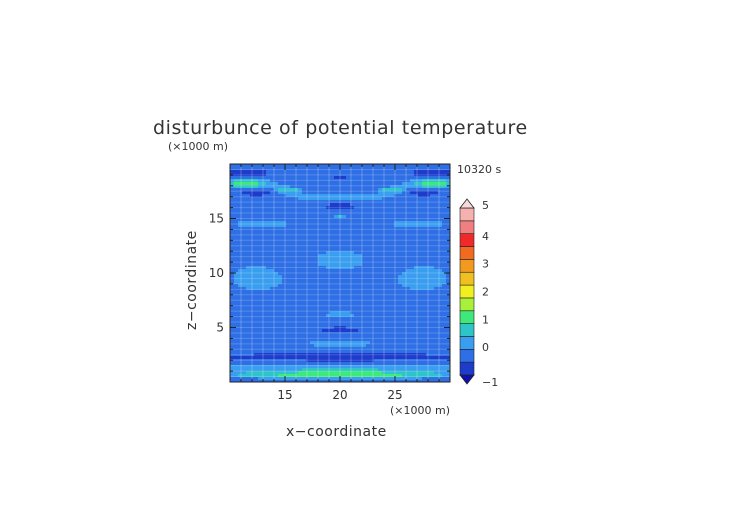 The image size is (752, 532). What do you see at coordinates (467, 227) in the screenshot?
I see `colorbar-segment` at bounding box center [467, 227].